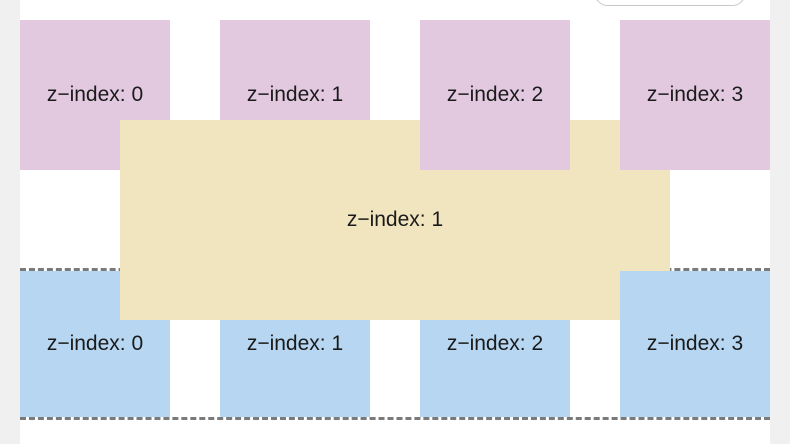 Image resolution: width=790 pixels, height=444 pixels. I want to click on top-box-2-label: z−index: 2, so click(495, 94).